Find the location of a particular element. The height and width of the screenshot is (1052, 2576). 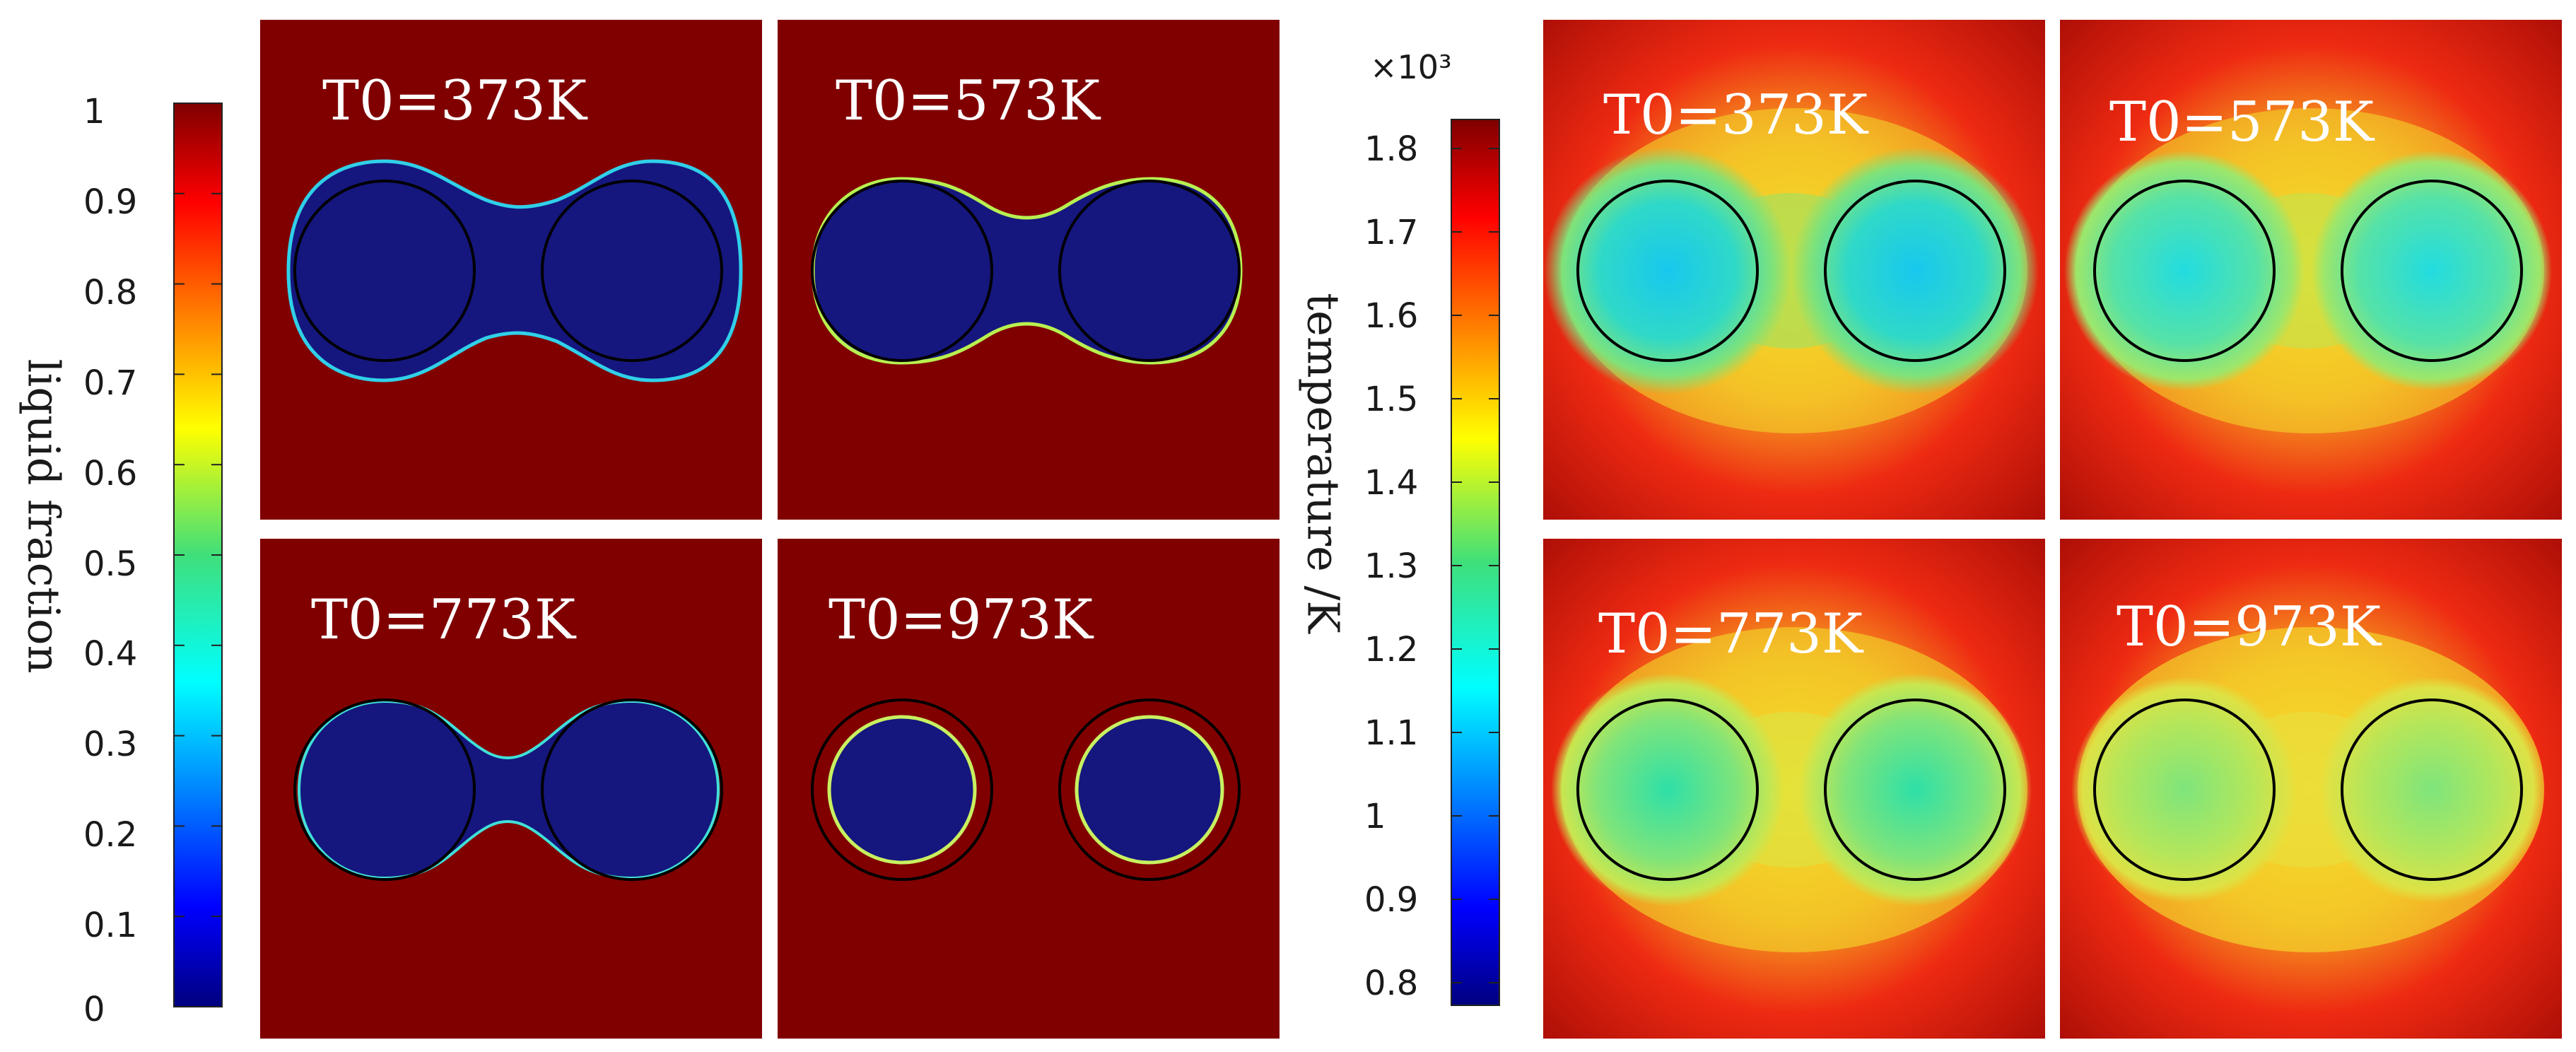

lf-tick-label: 0.6 is located at coordinates (111, 474).